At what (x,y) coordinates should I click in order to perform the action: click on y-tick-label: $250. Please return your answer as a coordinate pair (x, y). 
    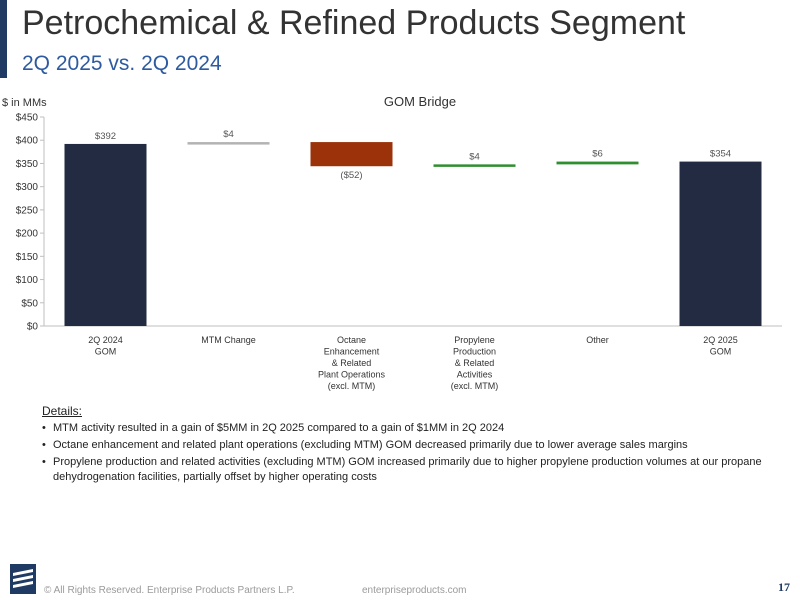
    Looking at the image, I should click on (27, 210).